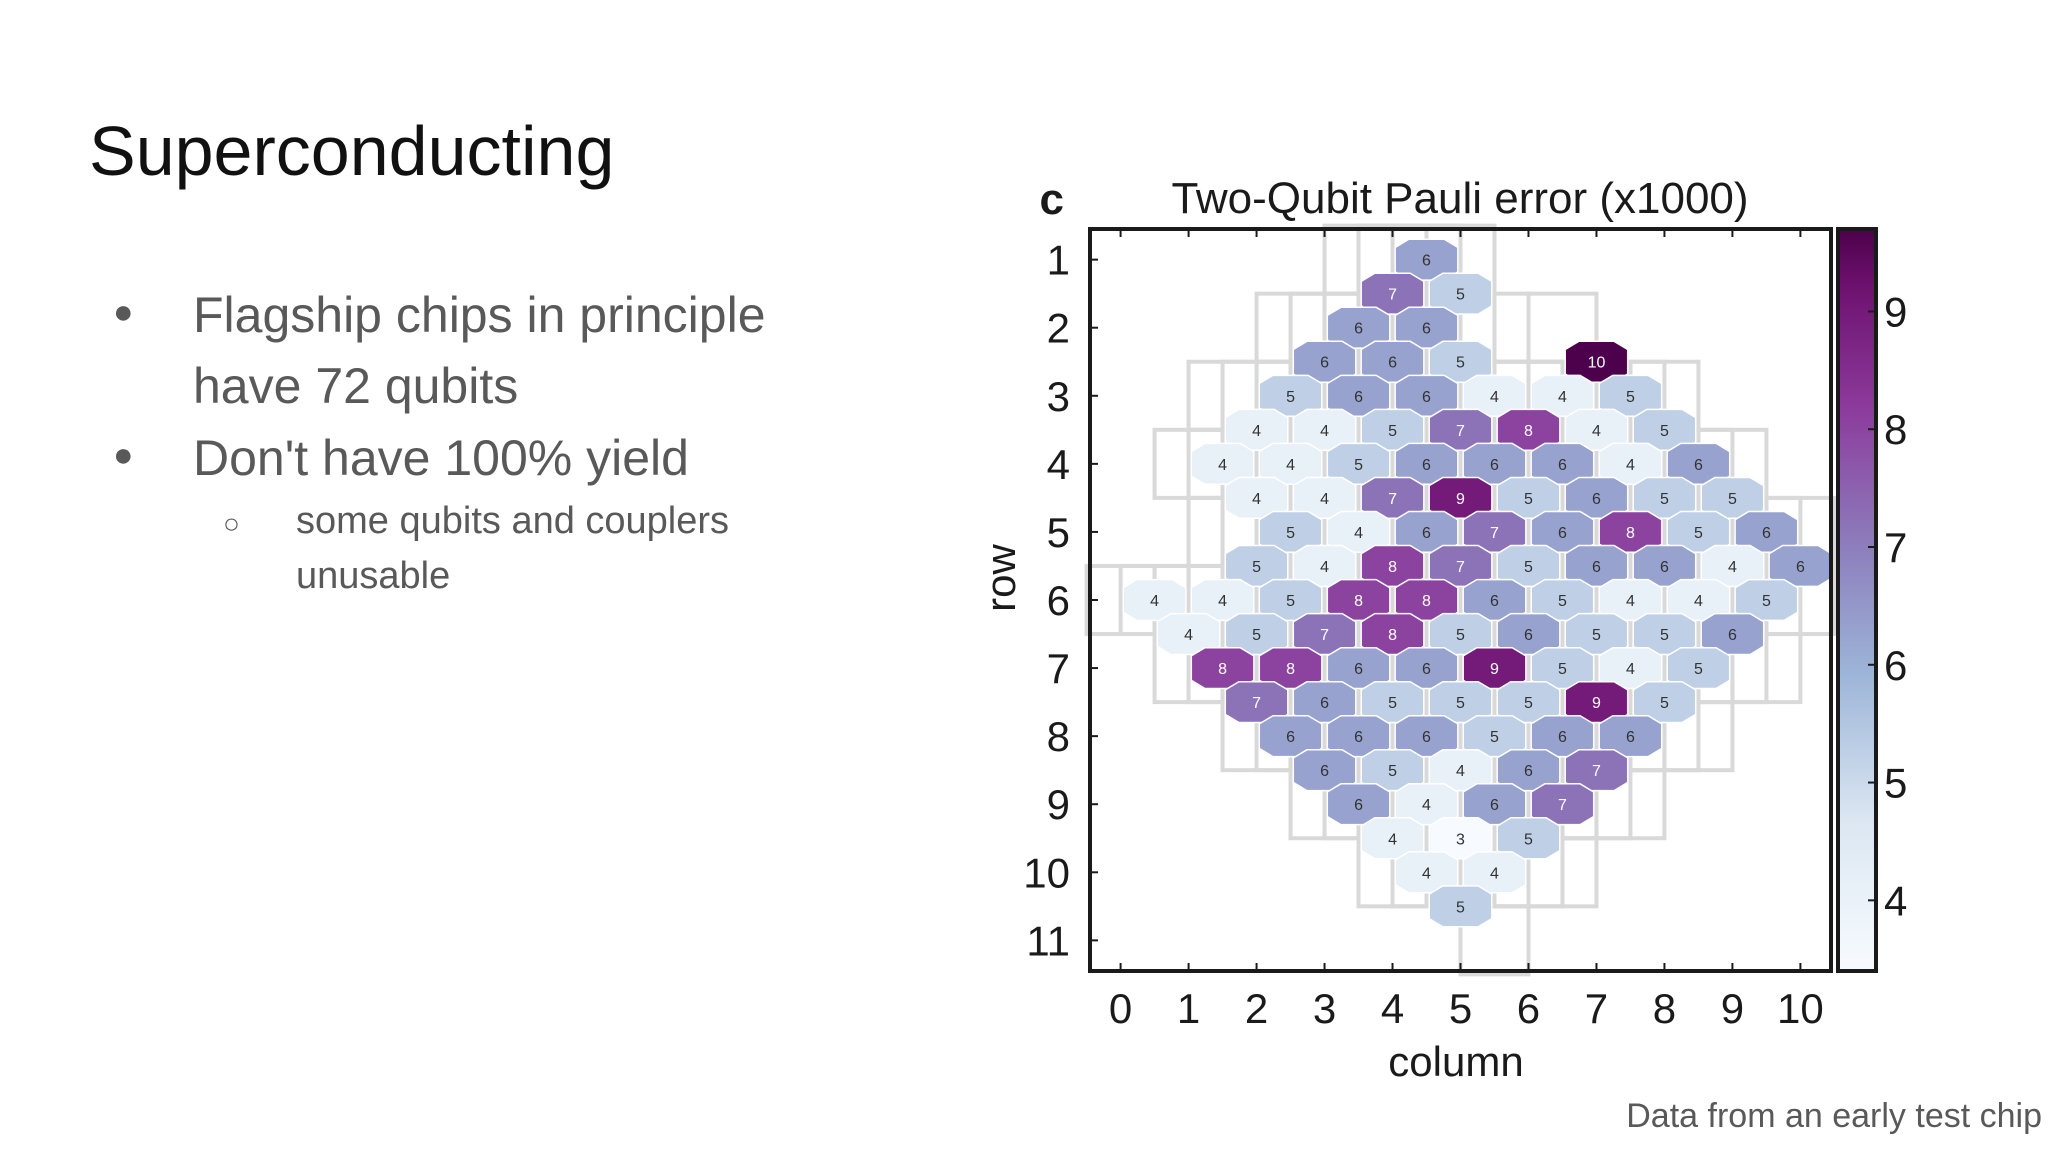 This screenshot has width=2048, height=1152. Describe the element at coordinates (1058, 396) in the screenshot. I see `y-tick-label: 3` at that location.